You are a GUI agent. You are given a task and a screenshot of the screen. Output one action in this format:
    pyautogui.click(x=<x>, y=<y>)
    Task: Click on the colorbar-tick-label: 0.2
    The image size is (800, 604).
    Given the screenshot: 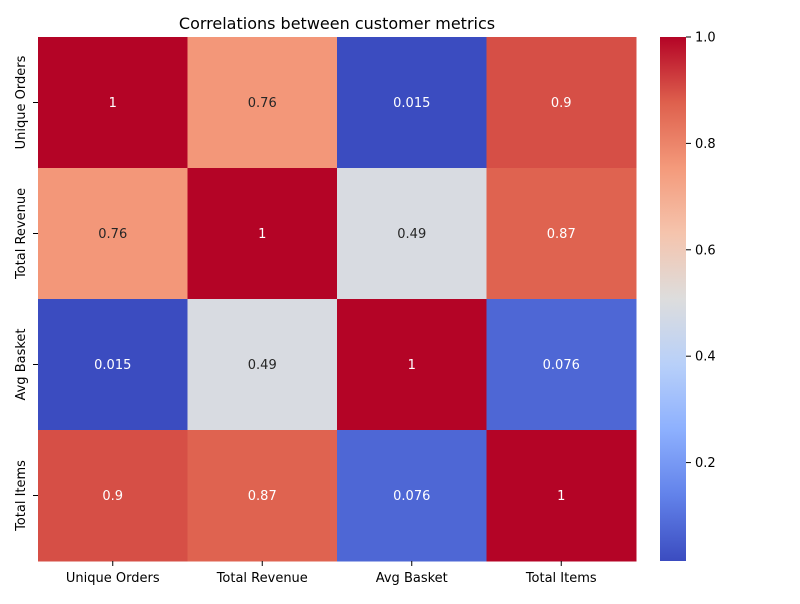 What is the action you would take?
    pyautogui.click(x=705, y=463)
    